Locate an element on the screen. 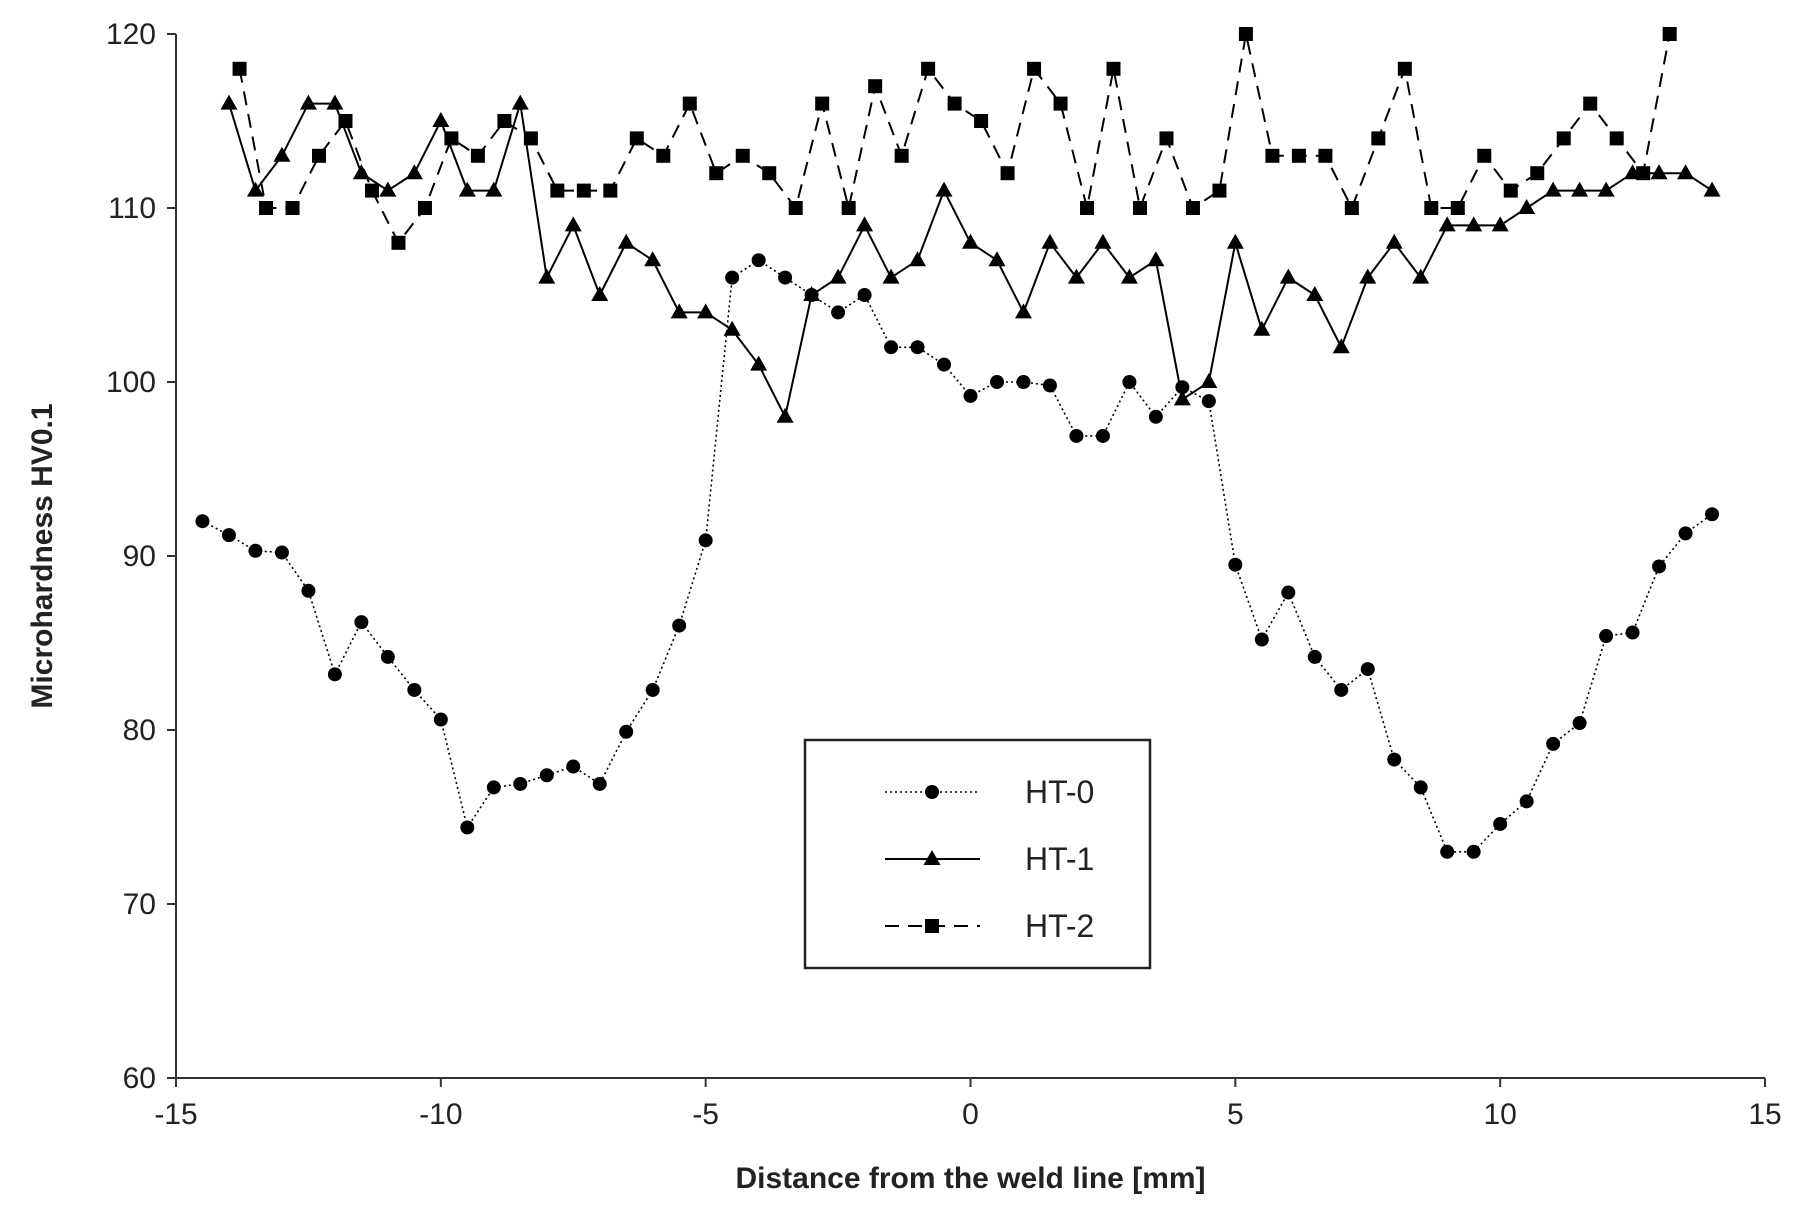 This screenshot has height=1225, width=1800. y-tick-label: 60 is located at coordinates (139, 1078).